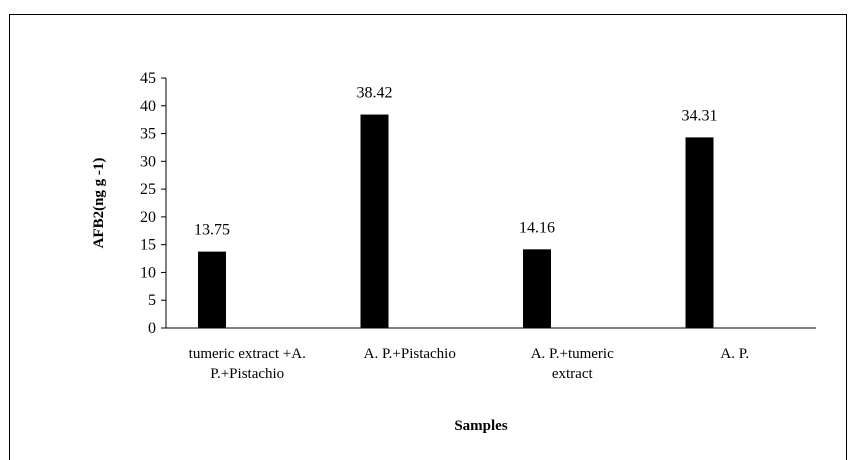  What do you see at coordinates (148, 272) in the screenshot?
I see `y-tick-label: 10` at bounding box center [148, 272].